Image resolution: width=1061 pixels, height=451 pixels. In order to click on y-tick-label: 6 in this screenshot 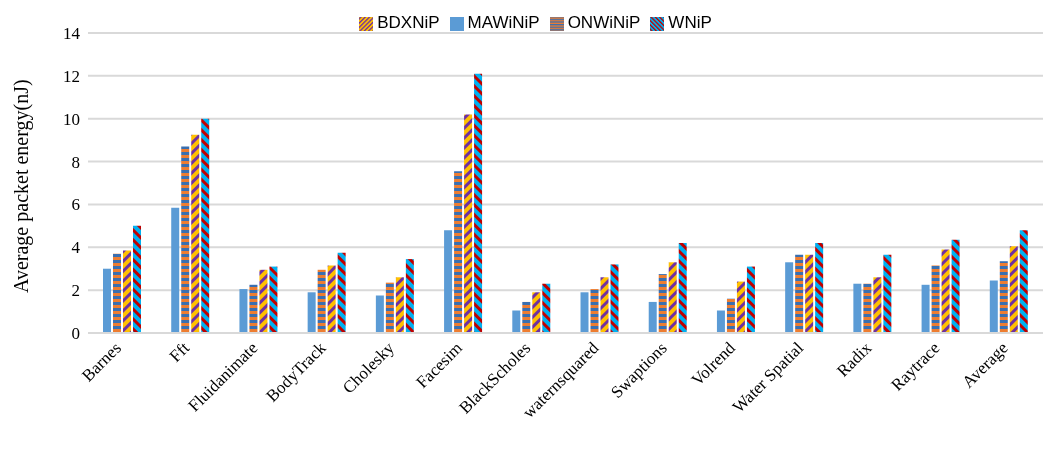, I will do `click(75, 205)`.